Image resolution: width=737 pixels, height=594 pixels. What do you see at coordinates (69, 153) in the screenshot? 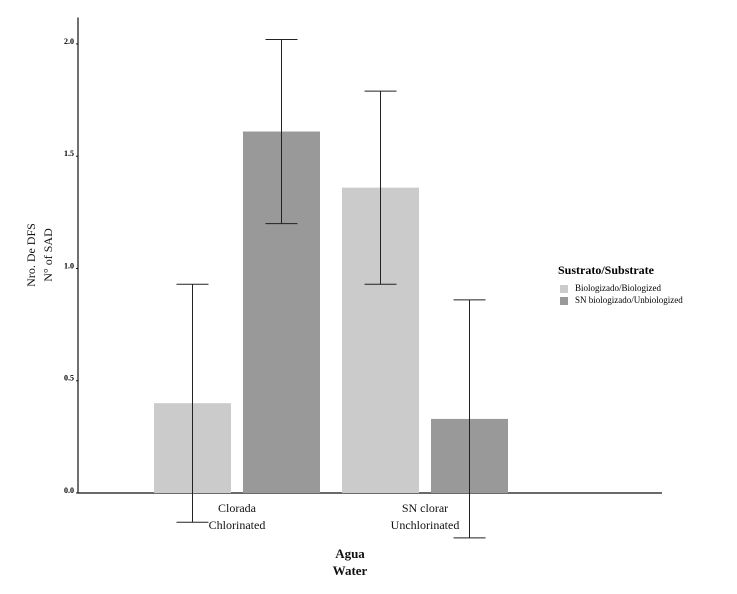
I see `y-tick-label: 1.5` at bounding box center [69, 153].